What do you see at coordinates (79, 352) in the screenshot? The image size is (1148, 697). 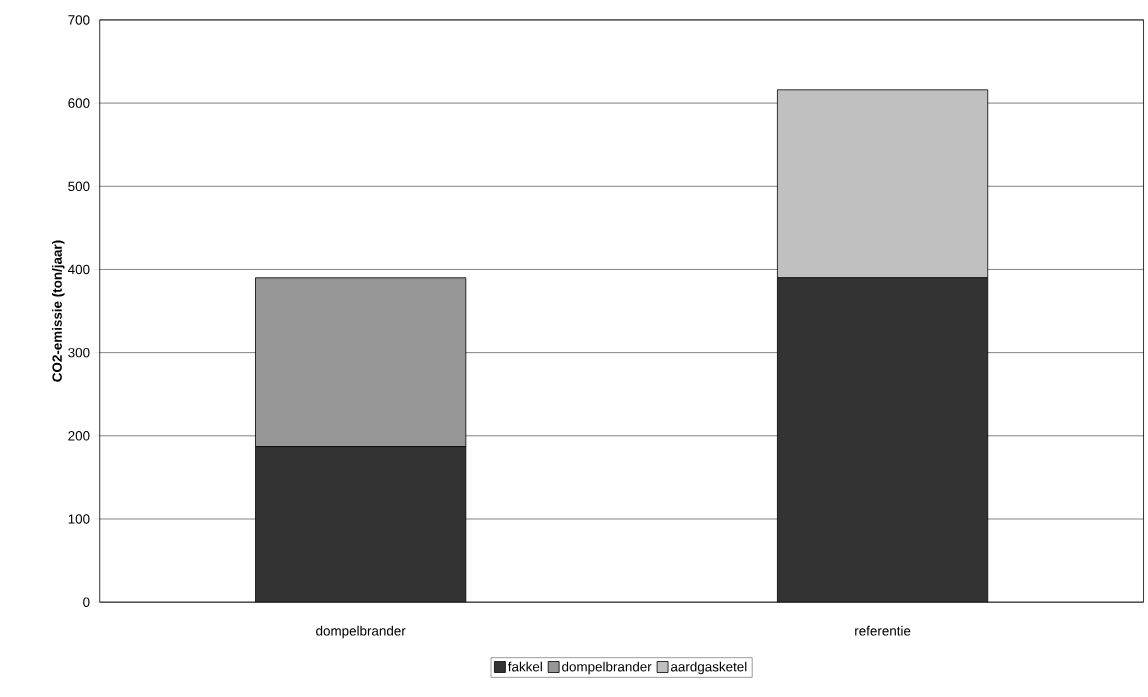 I see `y-tick-label: 300` at bounding box center [79, 352].